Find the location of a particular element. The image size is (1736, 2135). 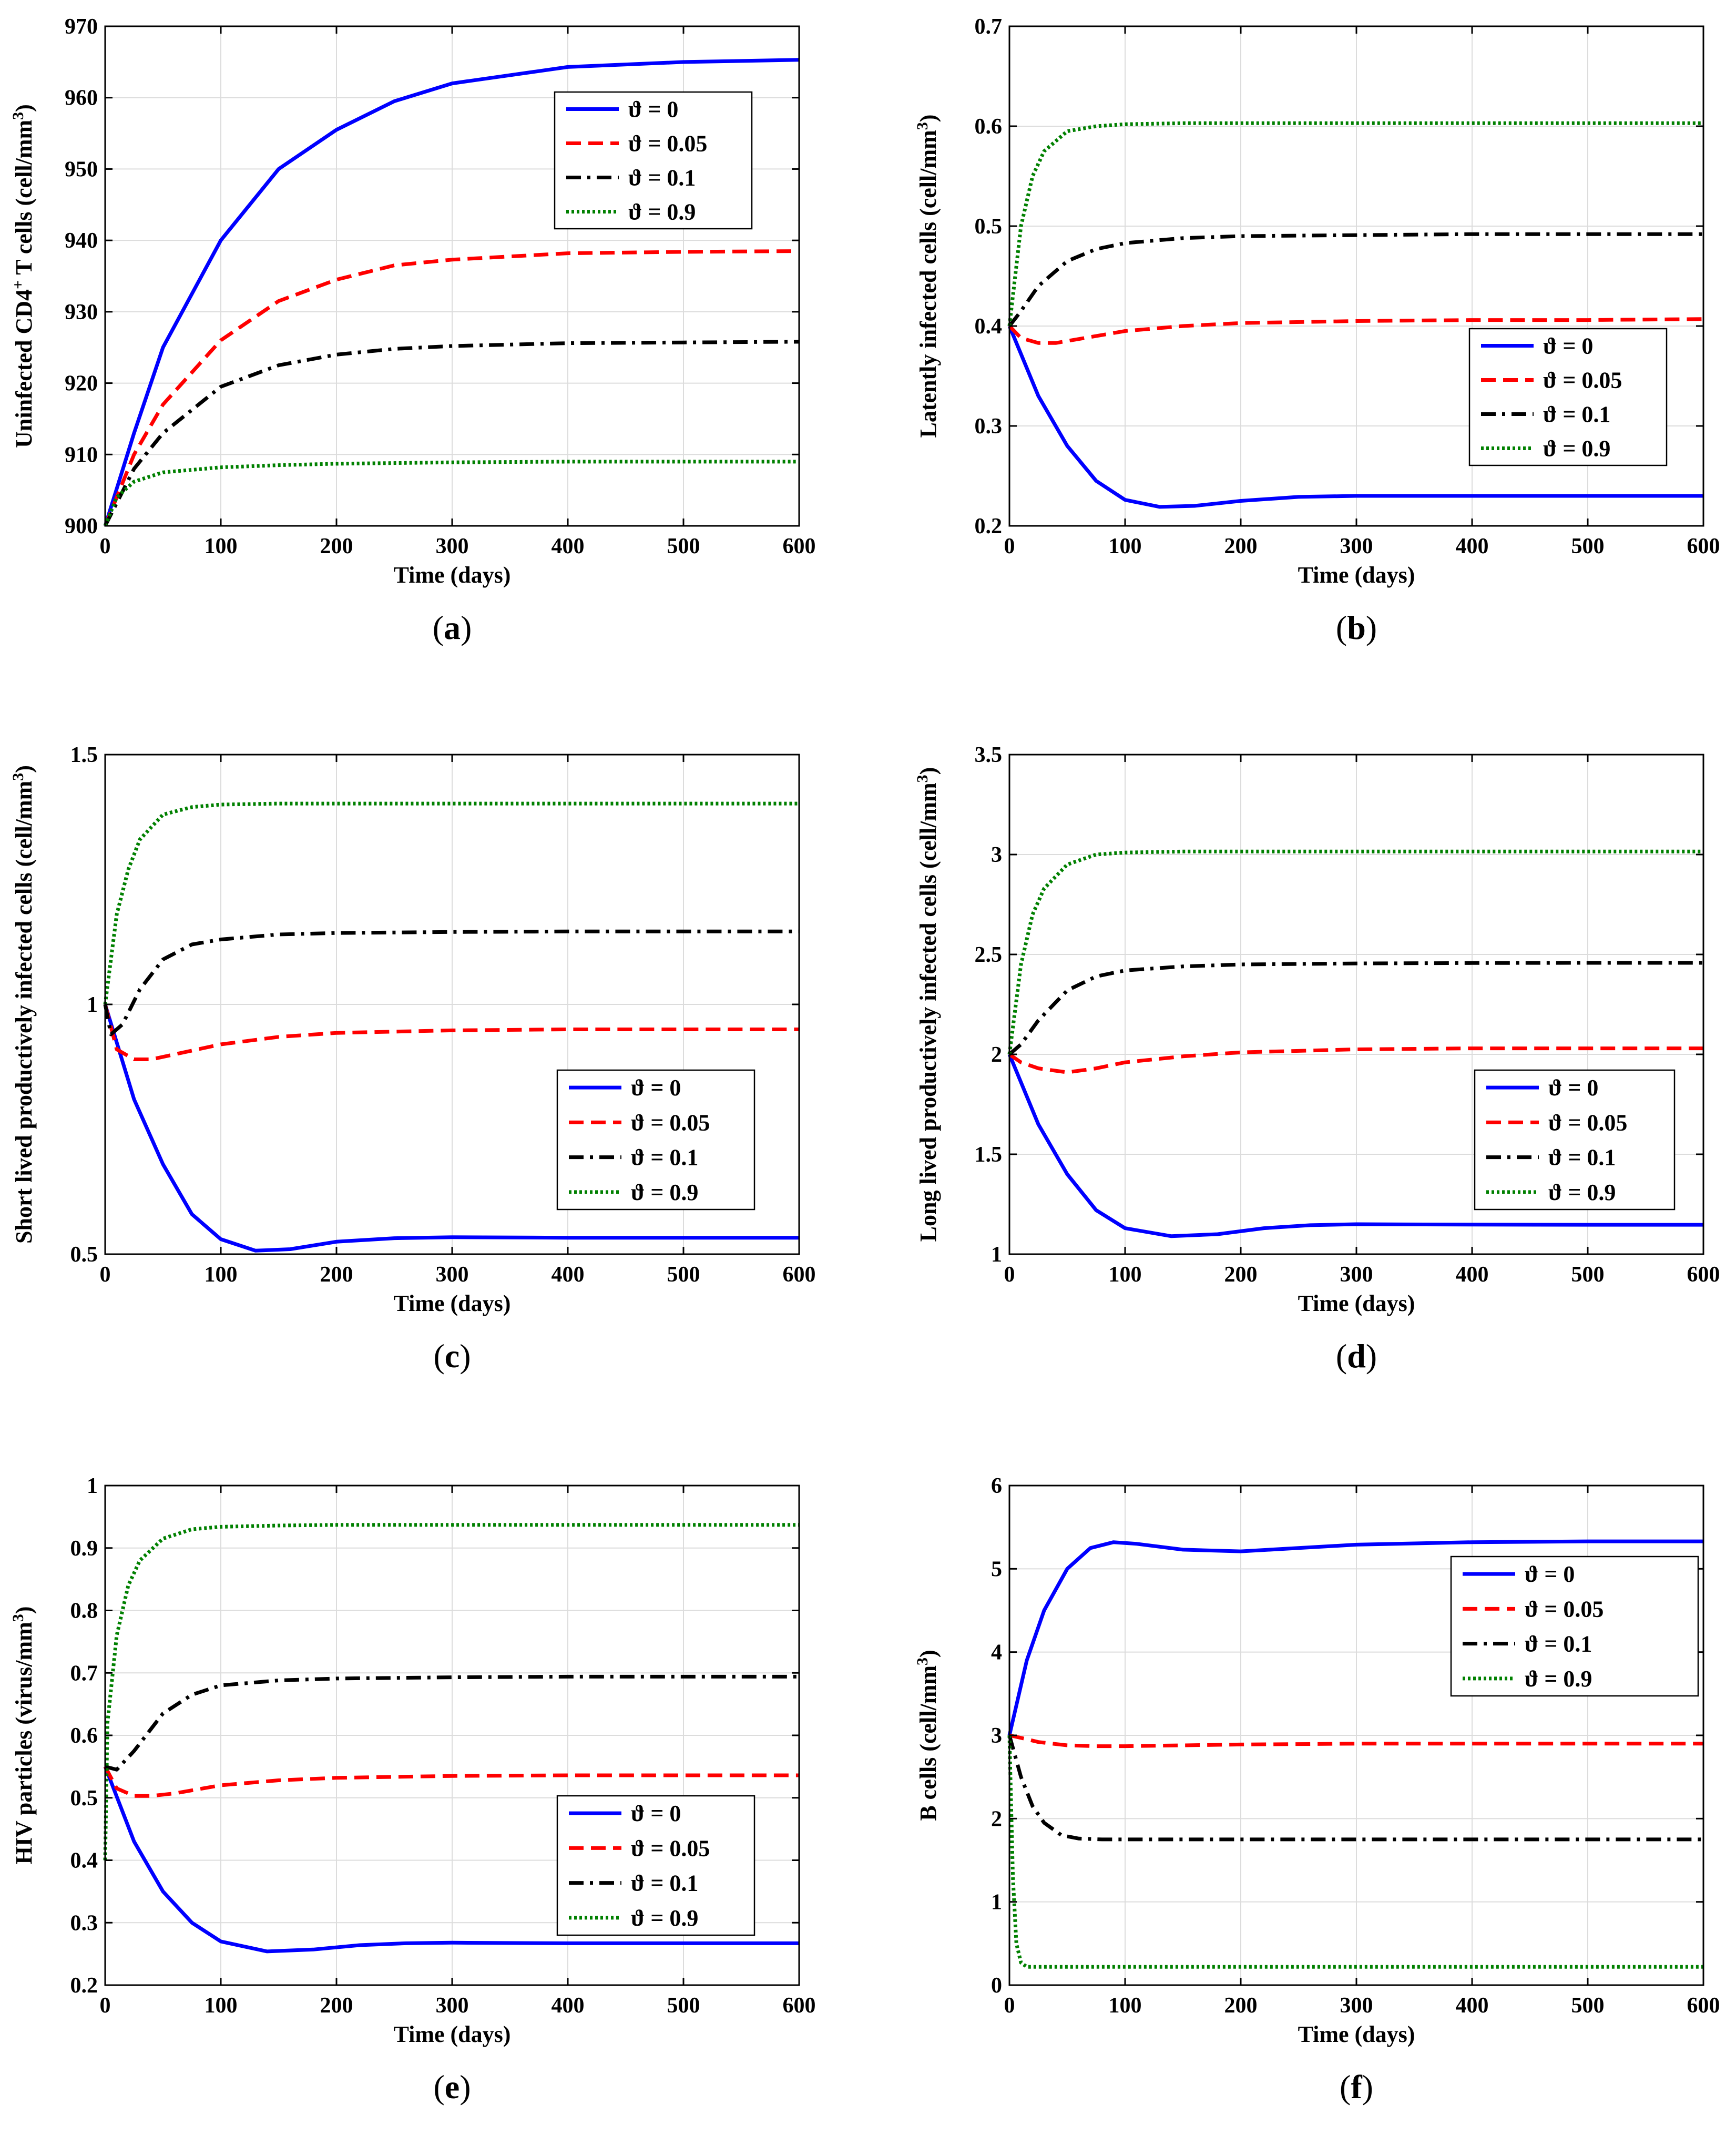

y-tick-label: 2 is located at coordinates (996, 1055).